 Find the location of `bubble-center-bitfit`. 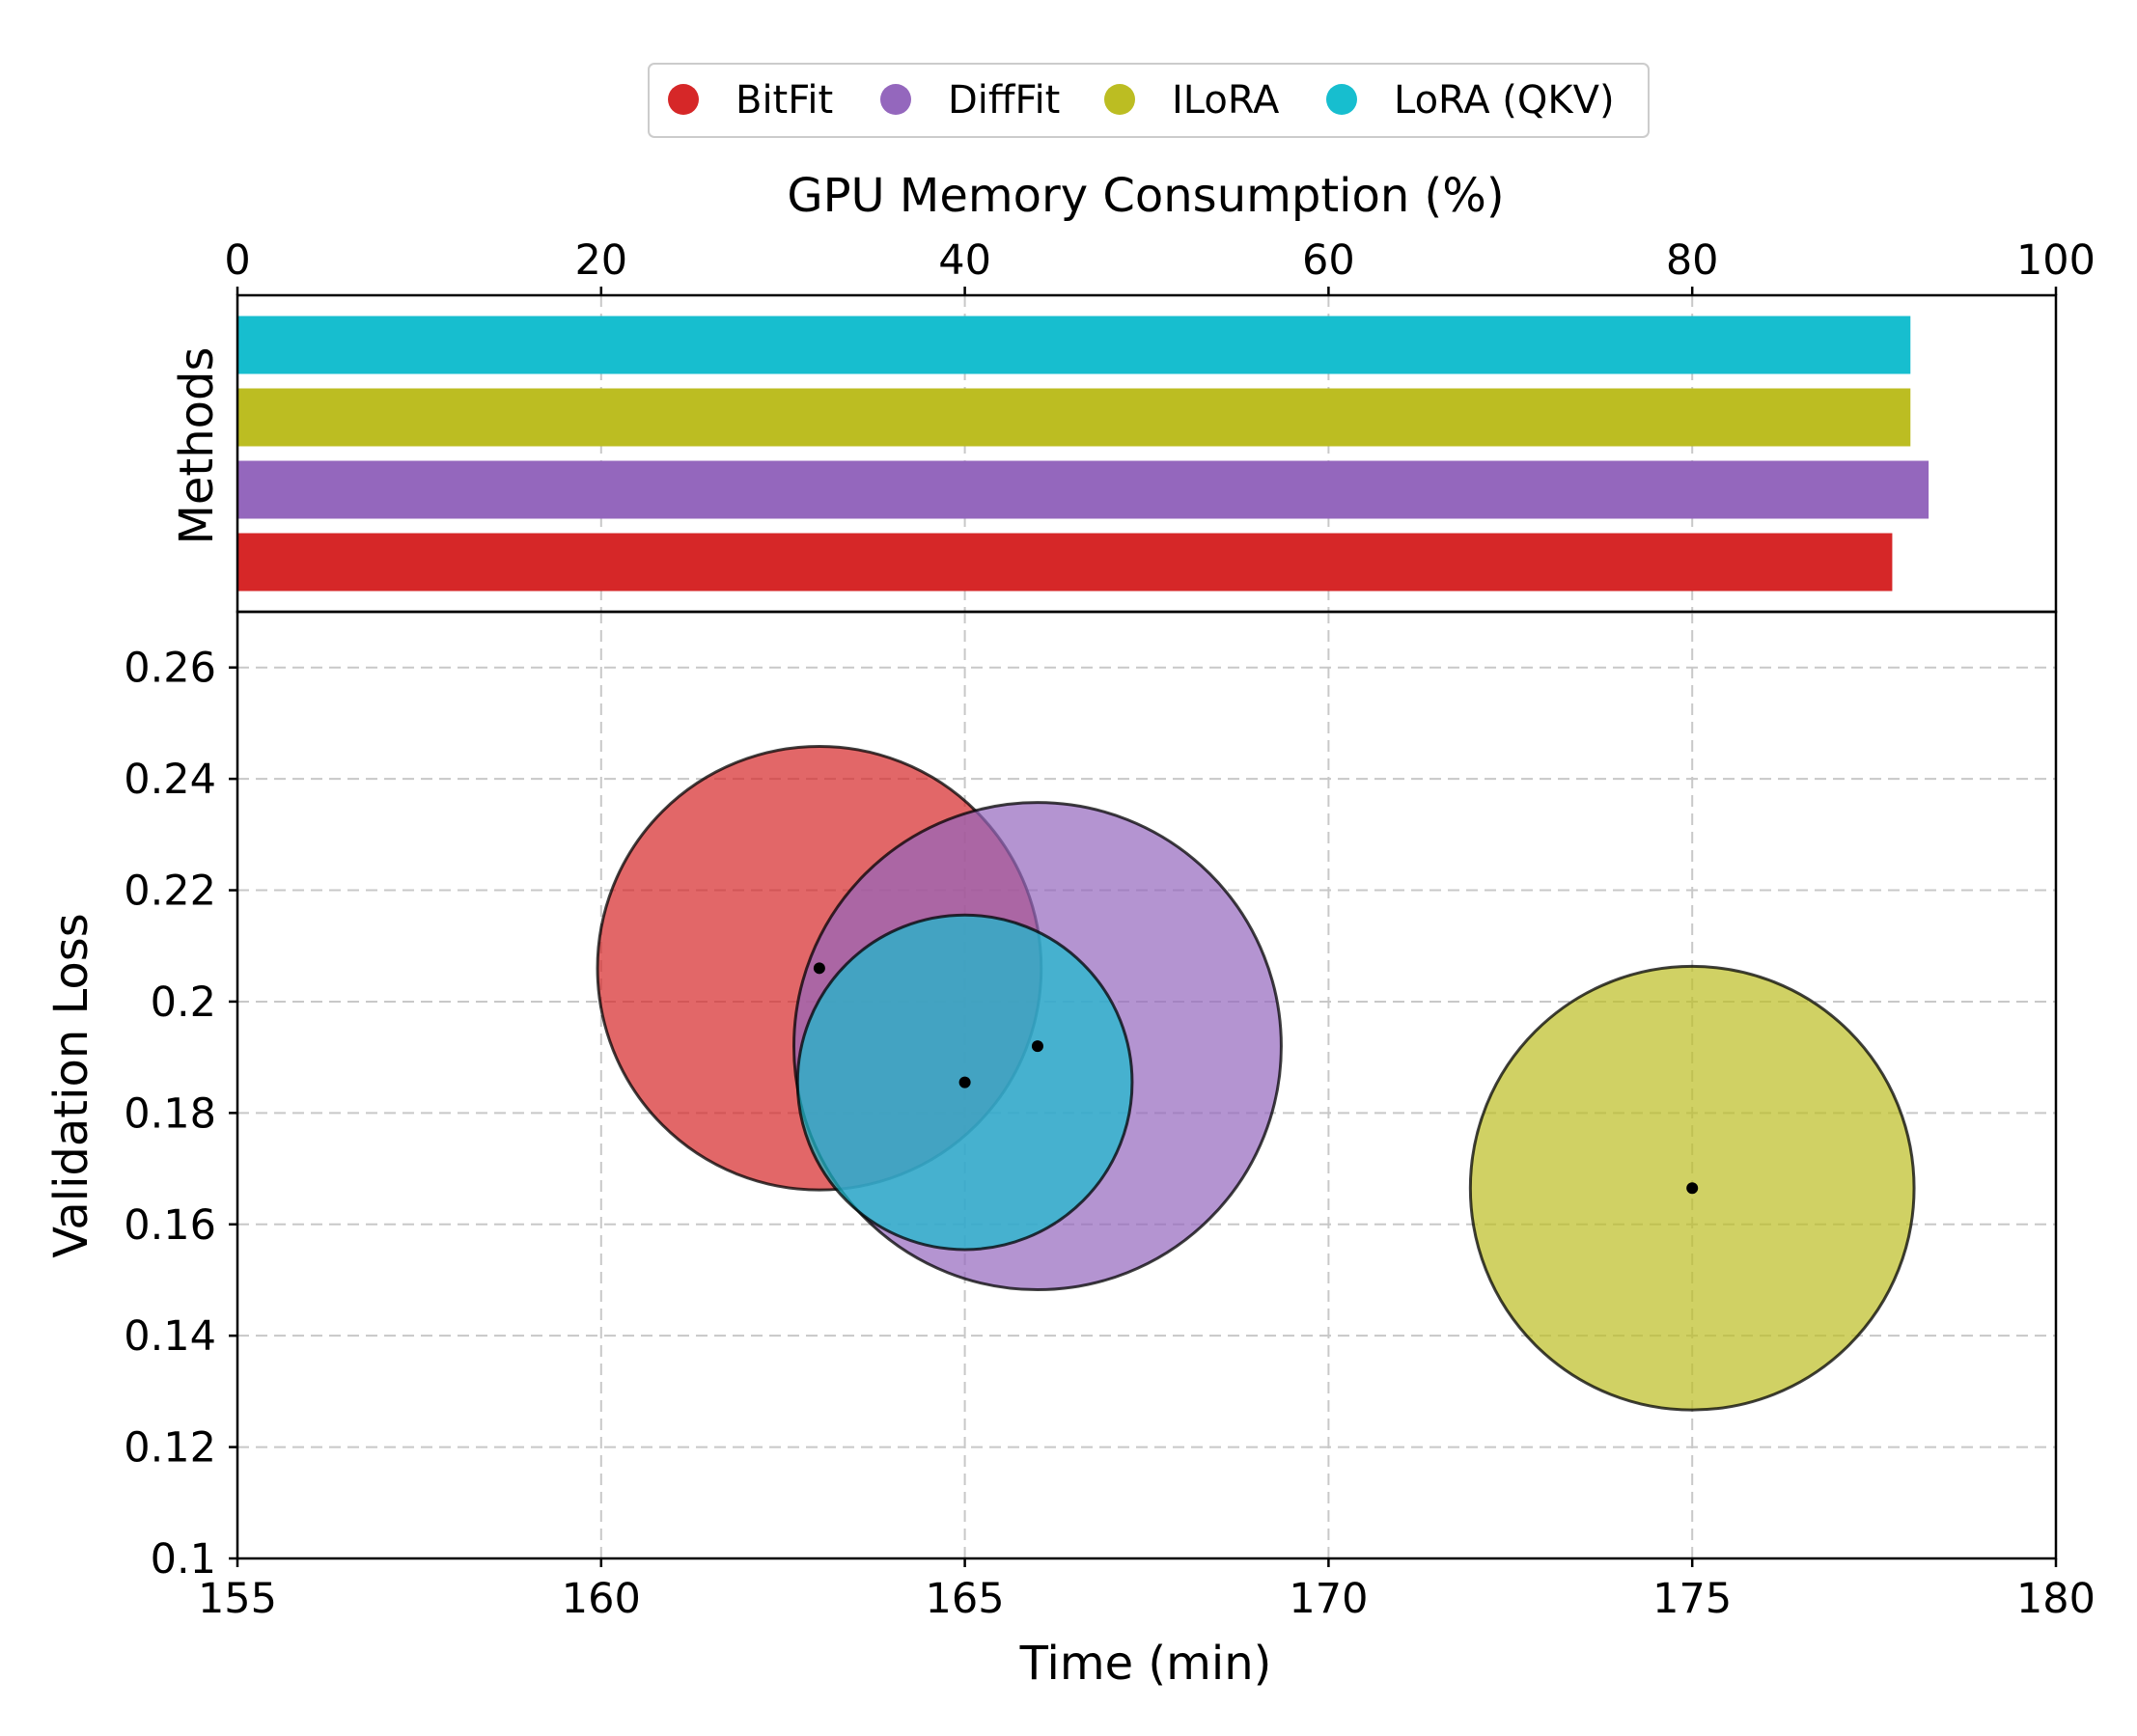

bubble-center-bitfit is located at coordinates (819, 968).